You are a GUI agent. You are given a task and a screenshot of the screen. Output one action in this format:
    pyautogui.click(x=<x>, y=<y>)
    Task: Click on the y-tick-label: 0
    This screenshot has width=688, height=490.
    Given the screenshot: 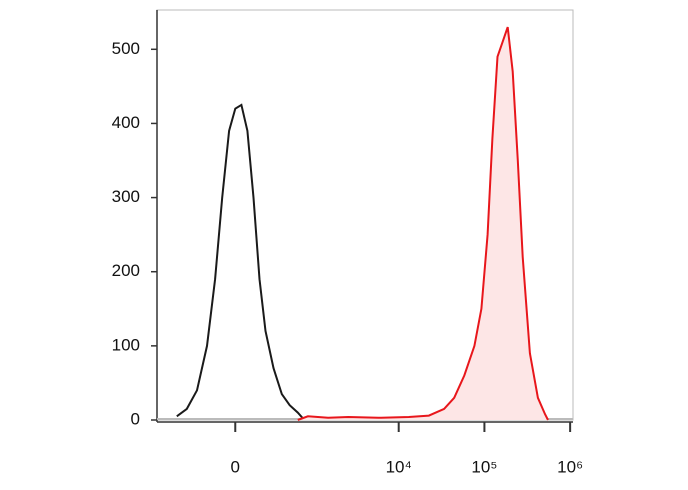 What is the action you would take?
    pyautogui.click(x=135, y=418)
    